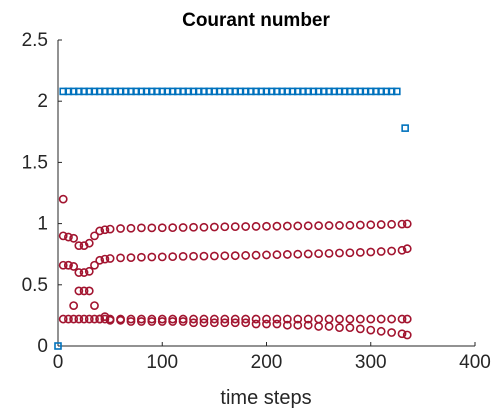 The image size is (502, 417). What do you see at coordinates (35, 40) in the screenshot?
I see `y-tick-label: 2.5` at bounding box center [35, 40].